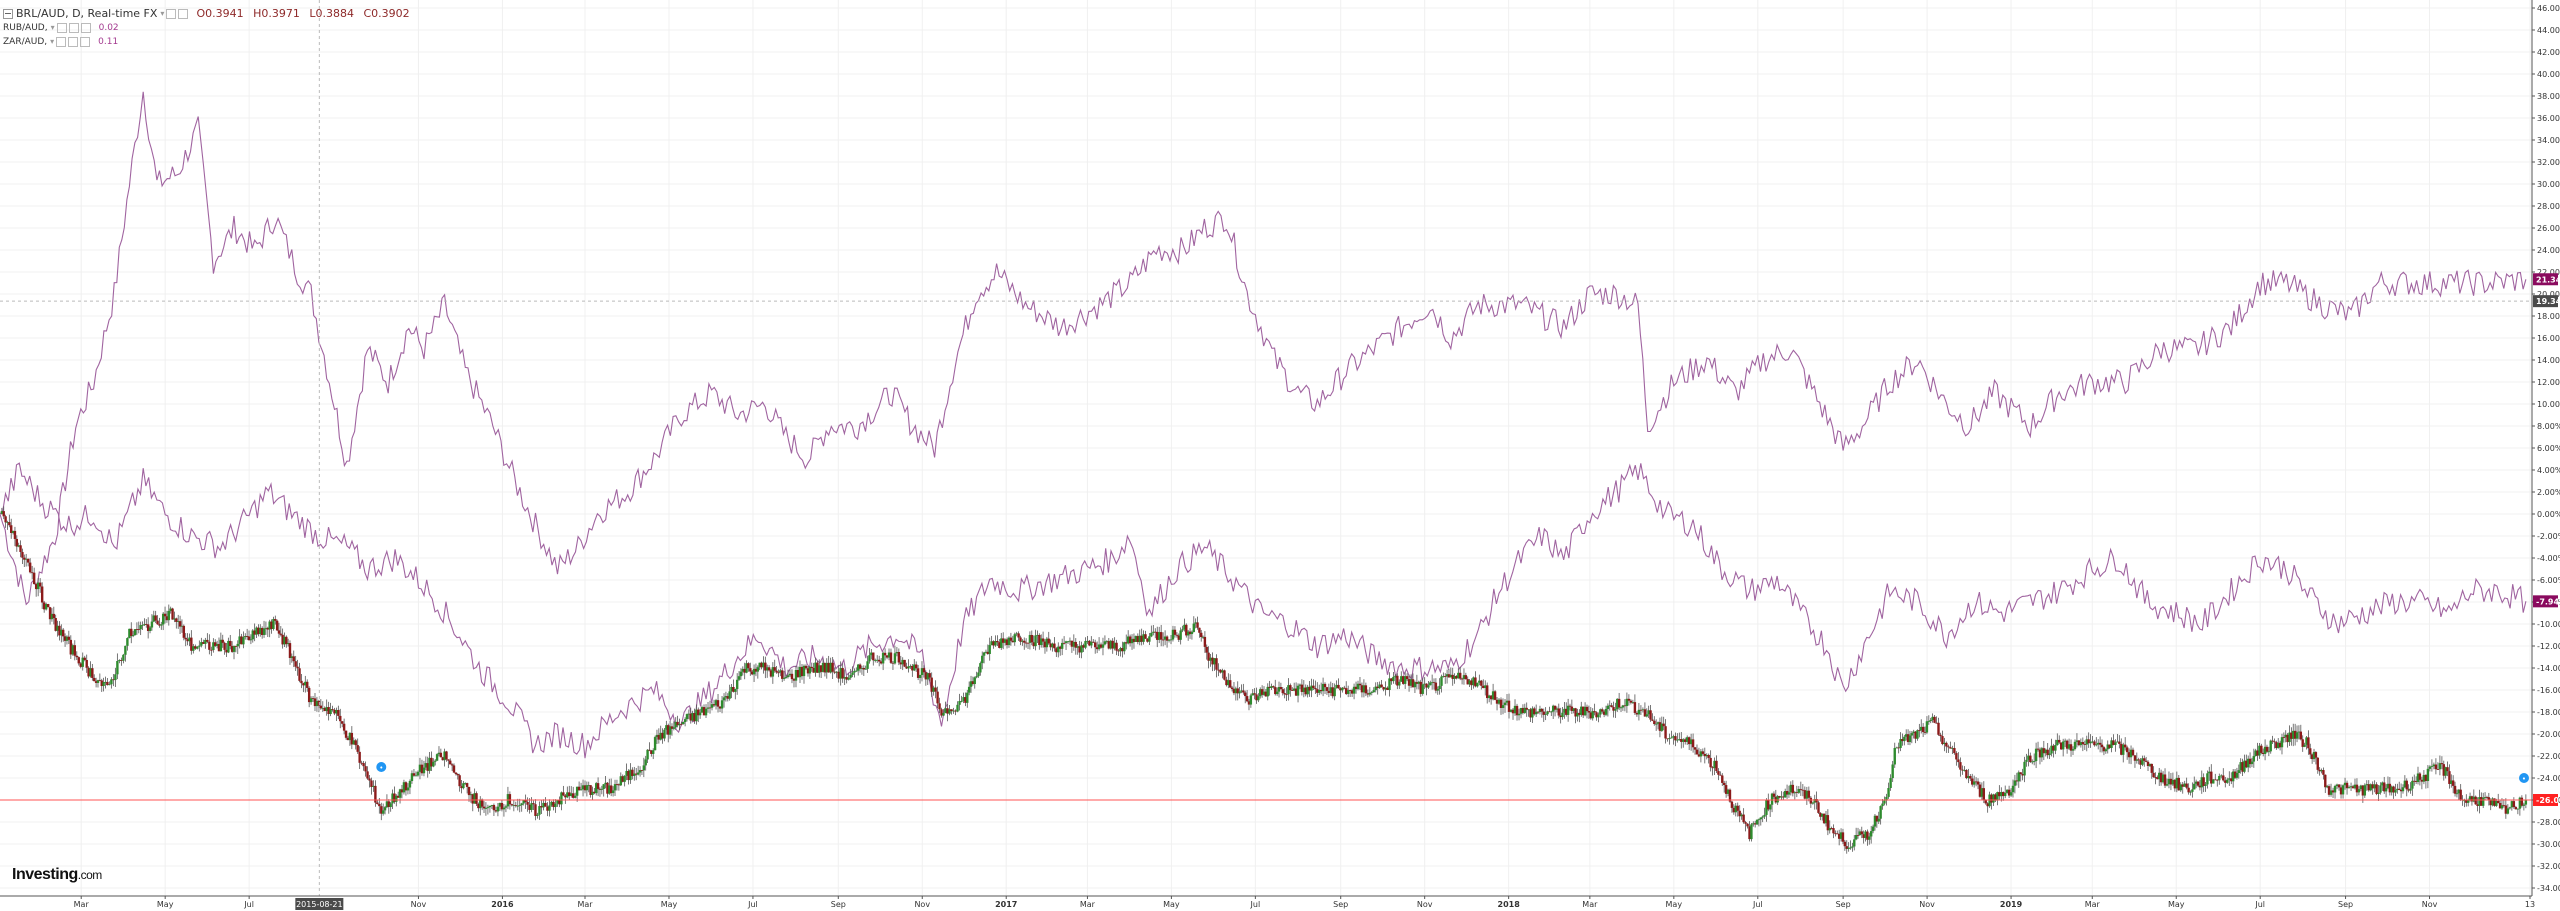 The height and width of the screenshot is (911, 2560). Describe the element at coordinates (162, 13) in the screenshot. I see `main-series-dropdown-icon: ▾` at that location.